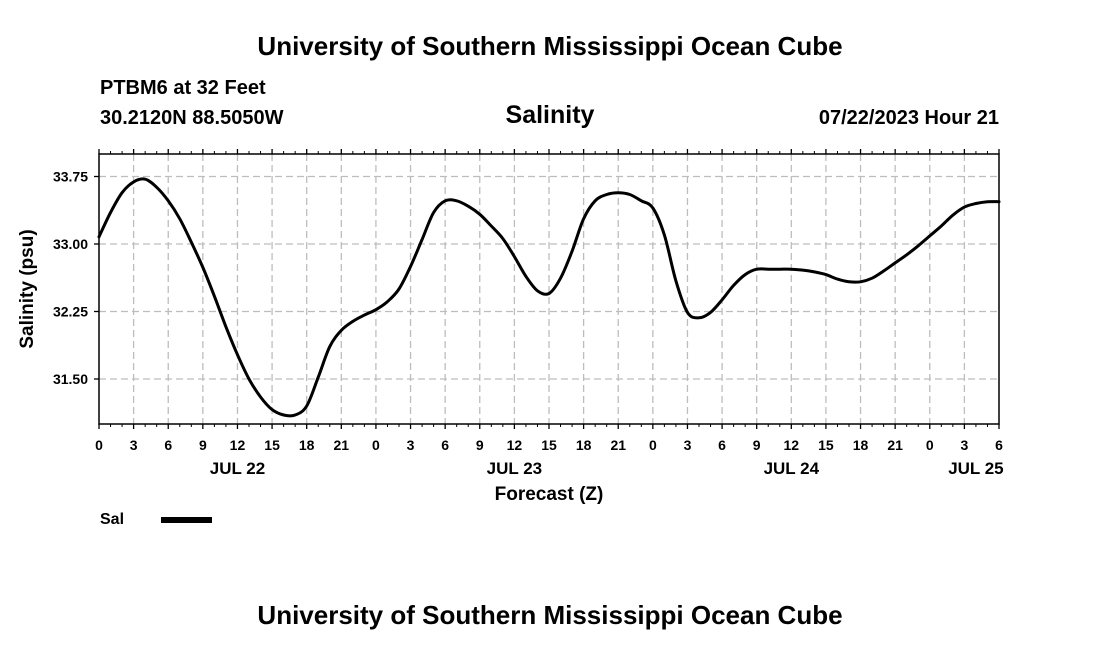 The image size is (1100, 650). Describe the element at coordinates (70, 312) in the screenshot. I see `y-tick-label: 32.25` at that location.